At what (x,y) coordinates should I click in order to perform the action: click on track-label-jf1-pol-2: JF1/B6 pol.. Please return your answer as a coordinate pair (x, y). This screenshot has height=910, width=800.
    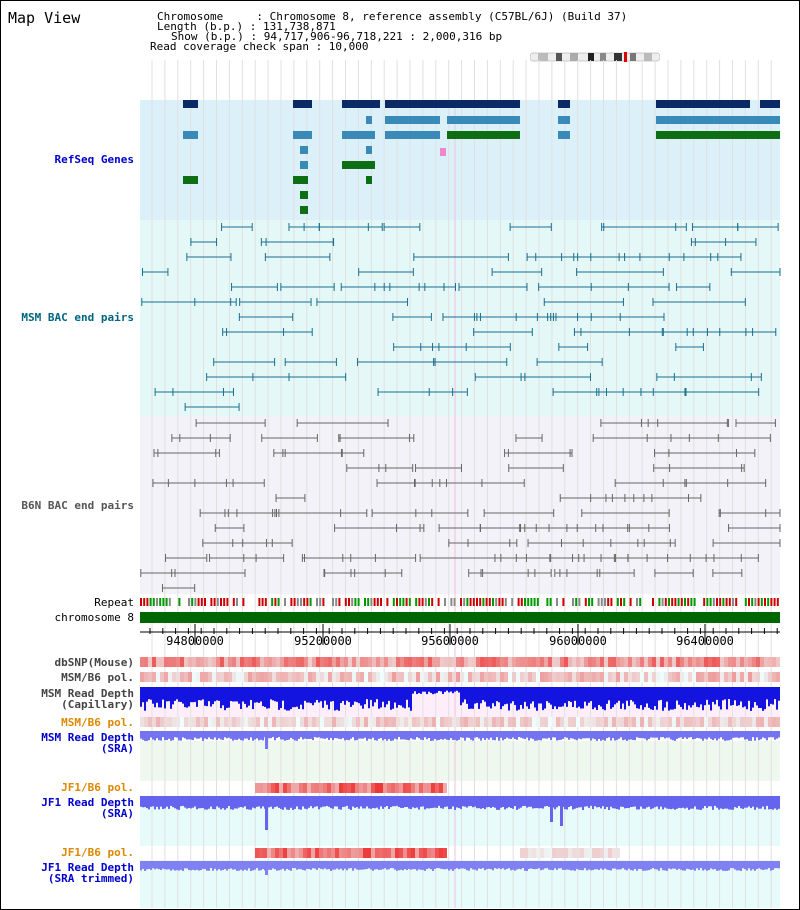
    Looking at the image, I should click on (97, 852).